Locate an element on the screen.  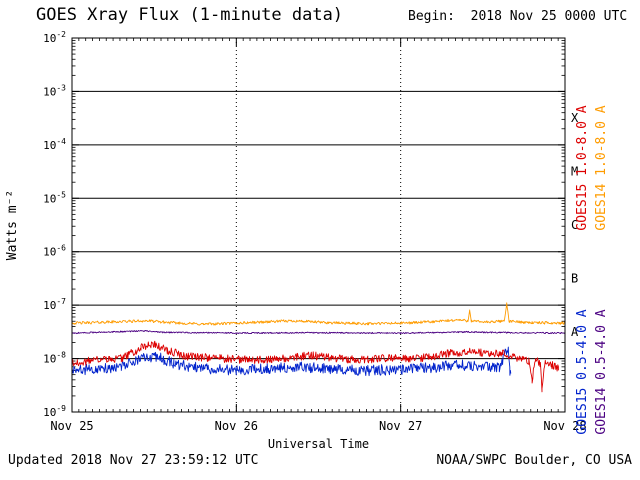
x-tick-label: Nov 28 is located at coordinates (564, 426).